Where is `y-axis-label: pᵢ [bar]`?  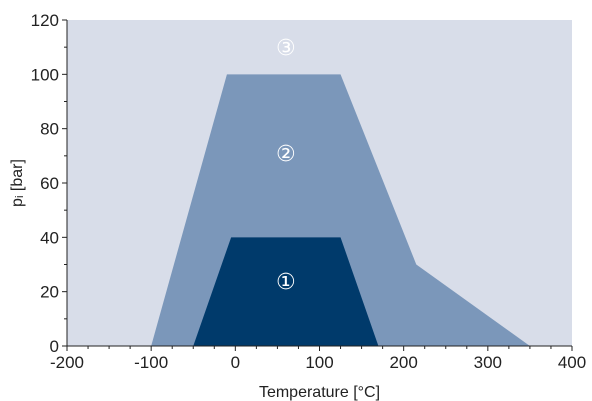 y-axis-label: pᵢ [bar] is located at coordinates (17, 183).